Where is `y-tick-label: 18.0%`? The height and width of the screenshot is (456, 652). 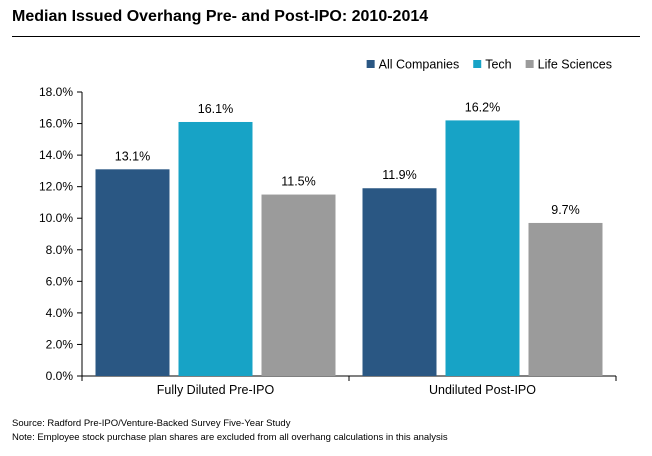 y-tick-label: 18.0% is located at coordinates (56, 92).